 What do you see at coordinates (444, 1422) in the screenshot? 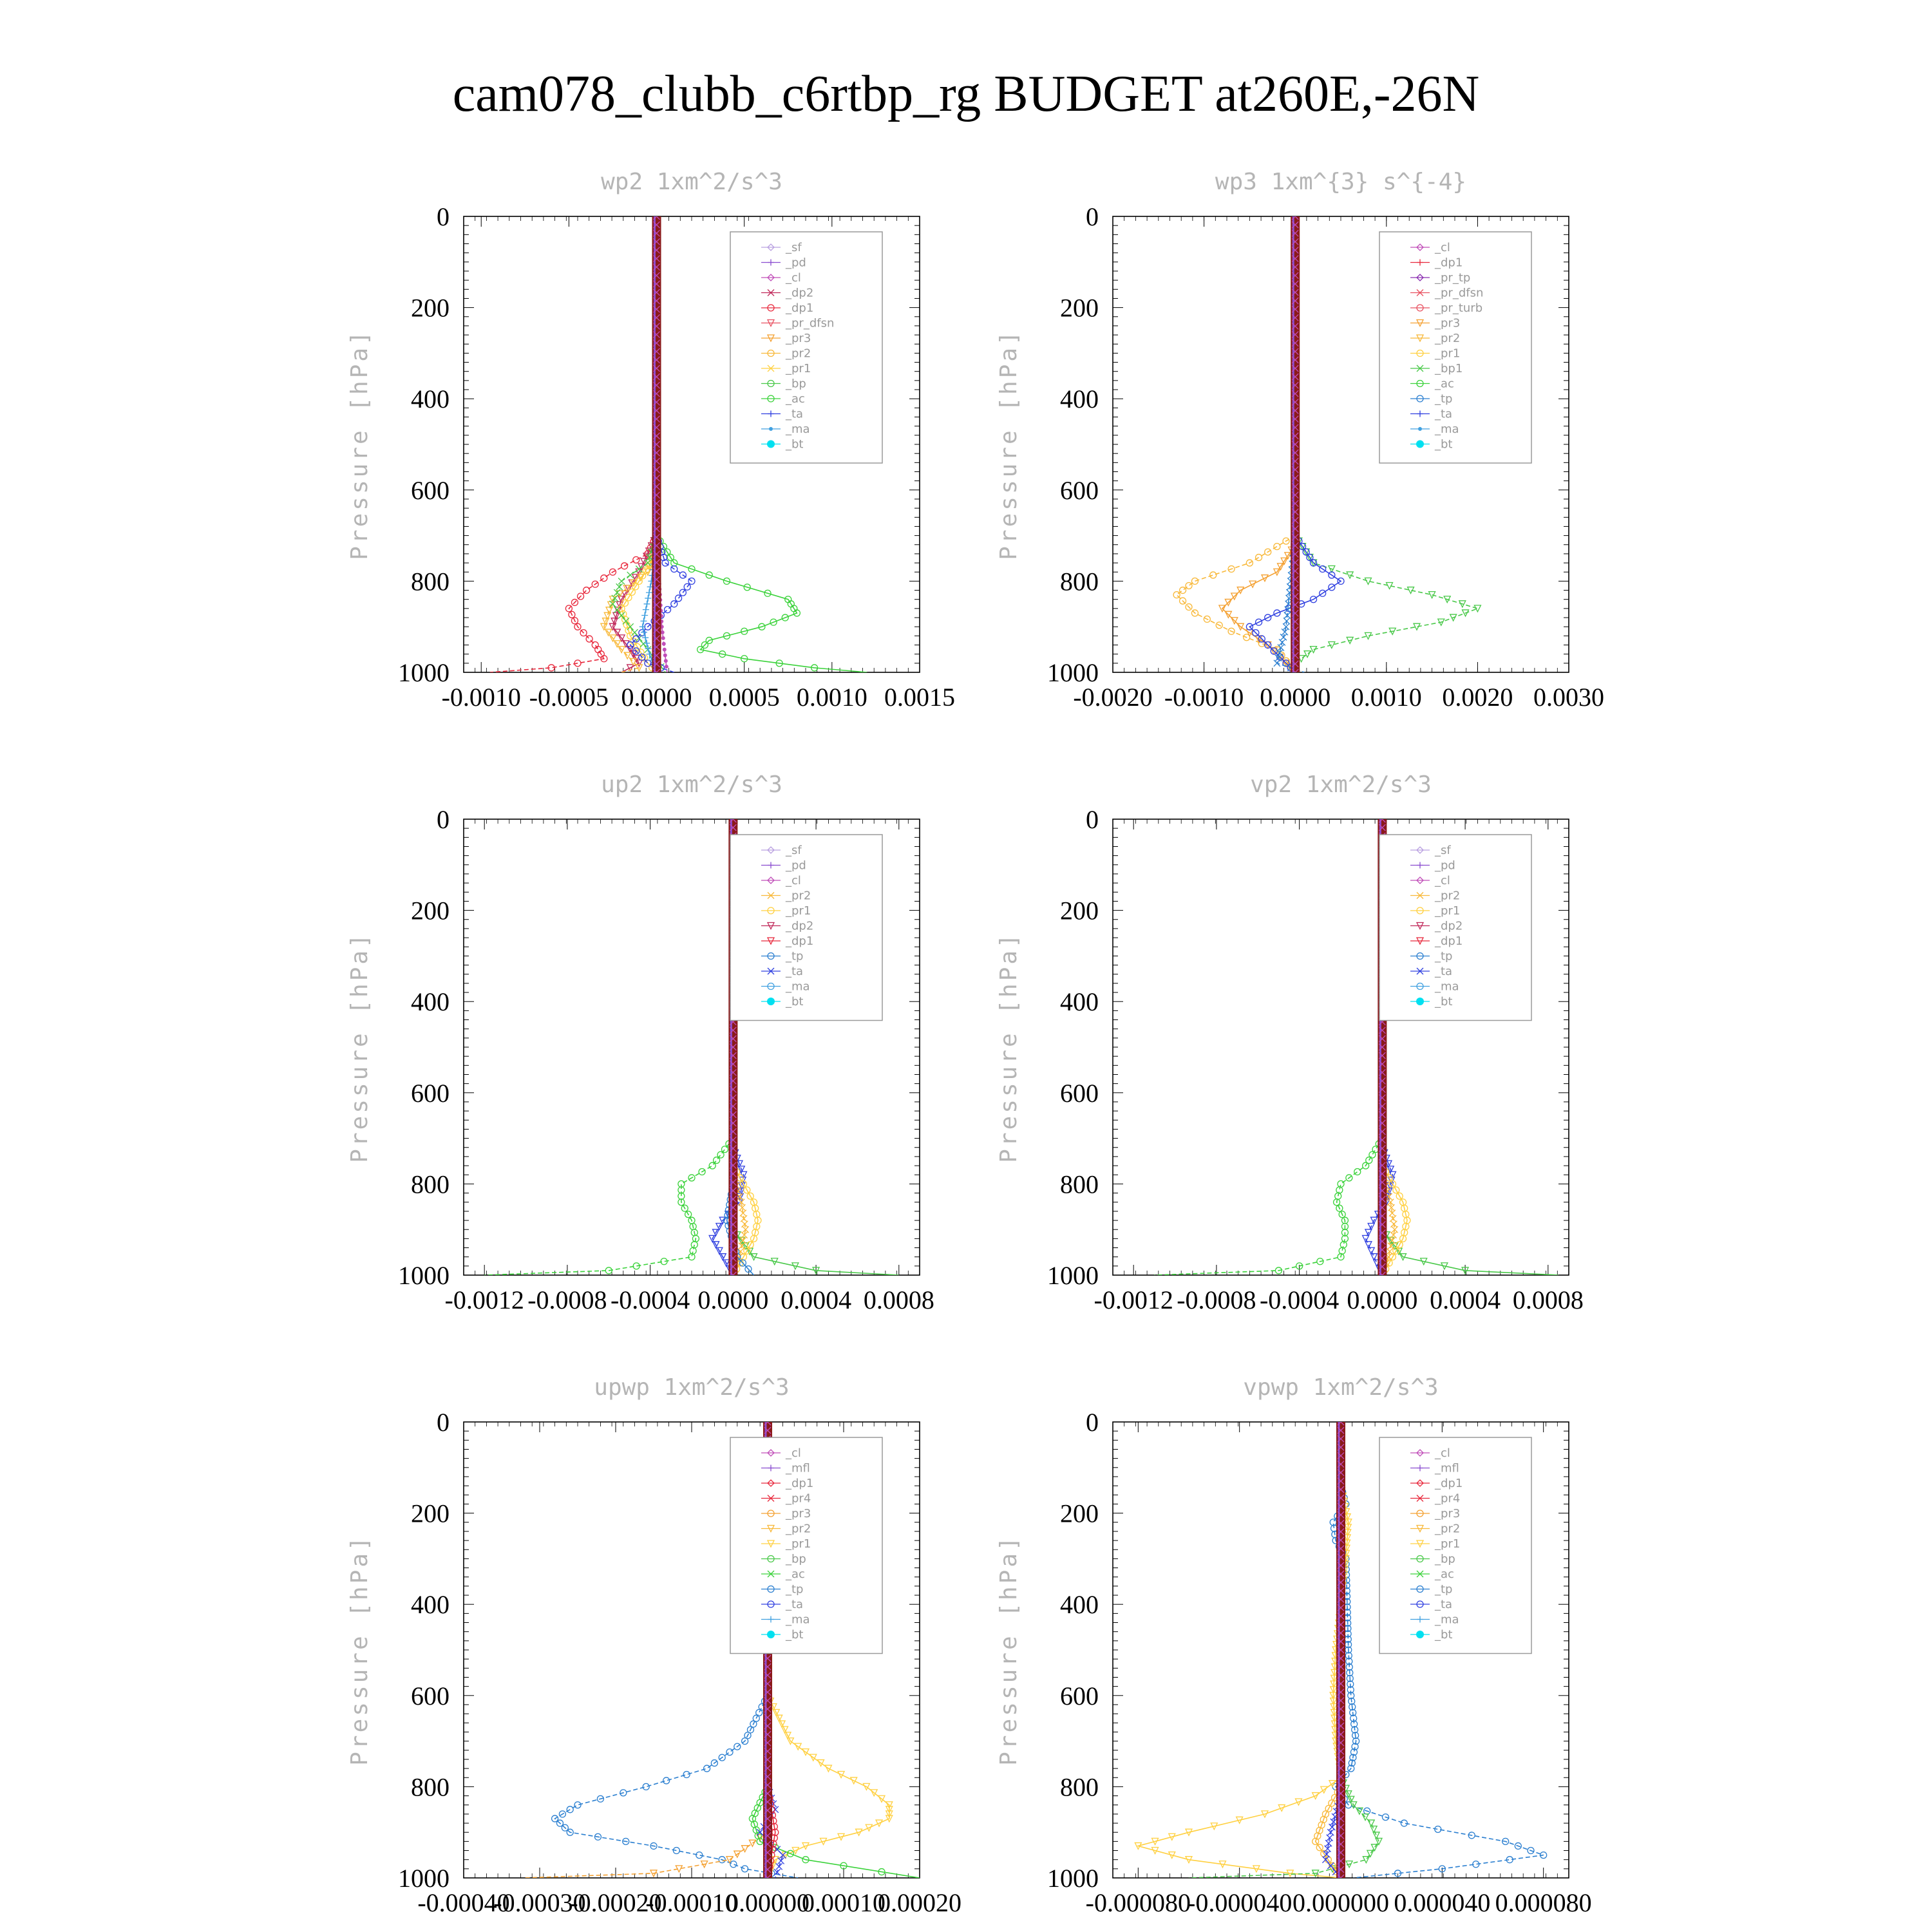
I see `y-tick-label: 0` at bounding box center [444, 1422].